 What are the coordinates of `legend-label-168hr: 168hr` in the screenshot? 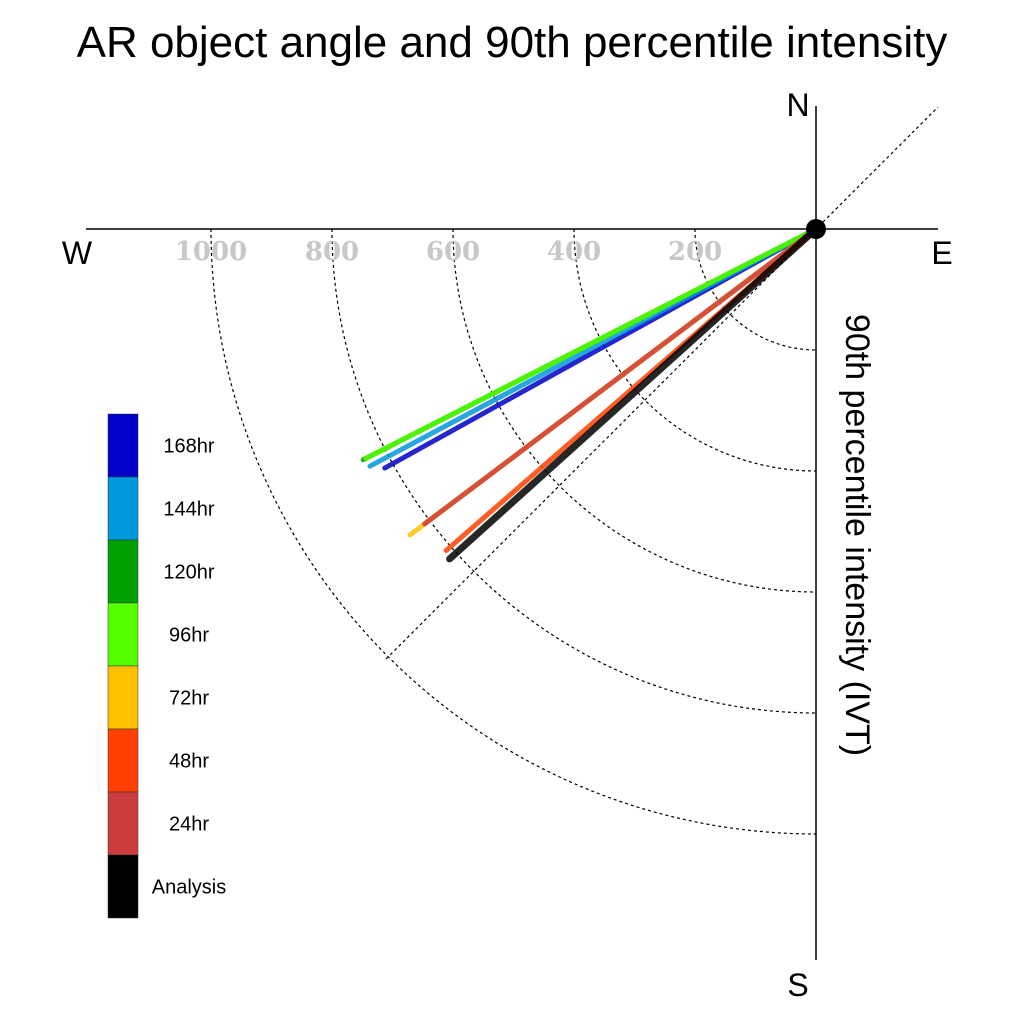 It's located at (188, 447).